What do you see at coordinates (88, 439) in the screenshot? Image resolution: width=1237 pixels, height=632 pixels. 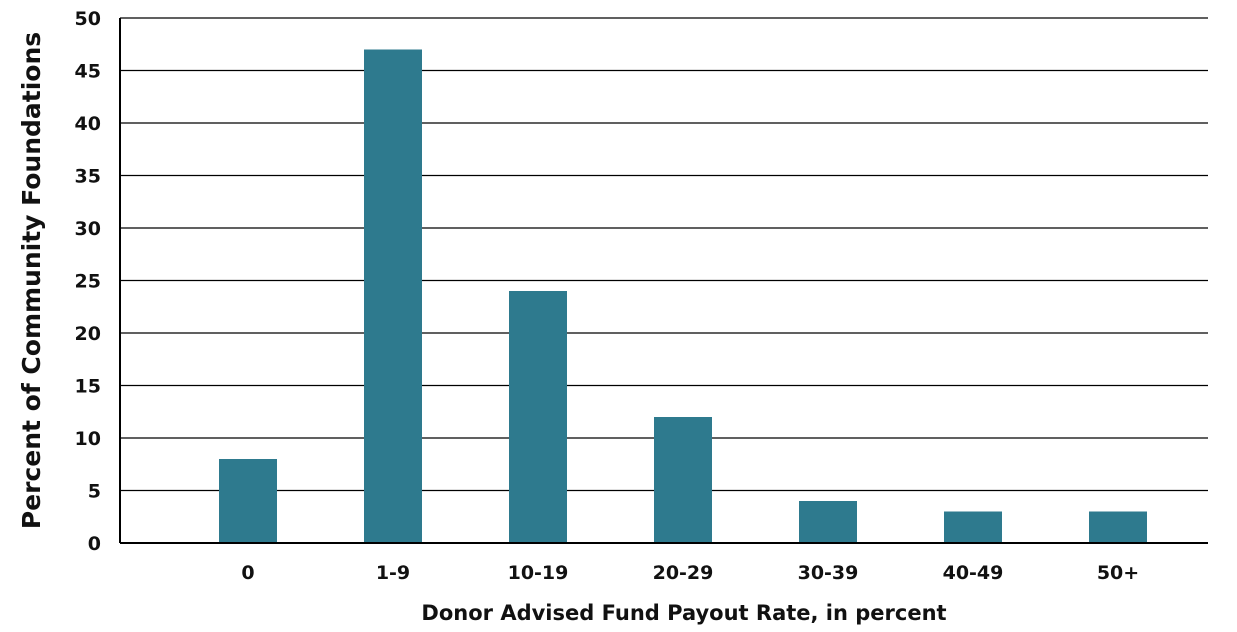 I see `y-tick-label: 10` at bounding box center [88, 439].